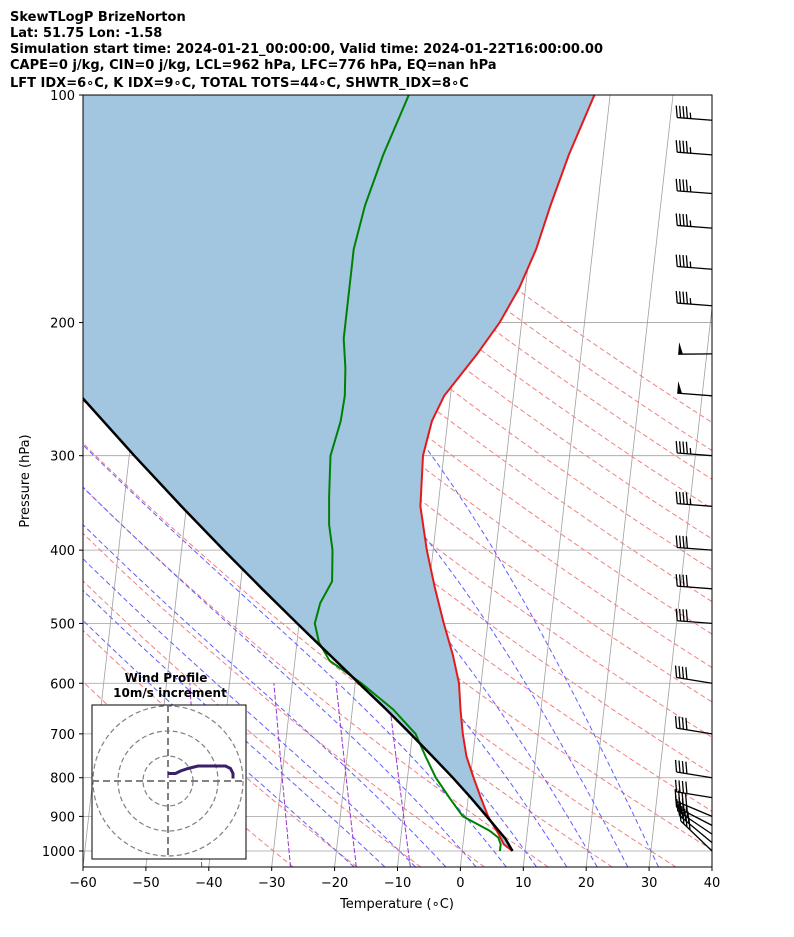  Describe the element at coordinates (86, 33) in the screenshot. I see `title-line-2: Lat: 51.75 Lon: -1.58` at that location.